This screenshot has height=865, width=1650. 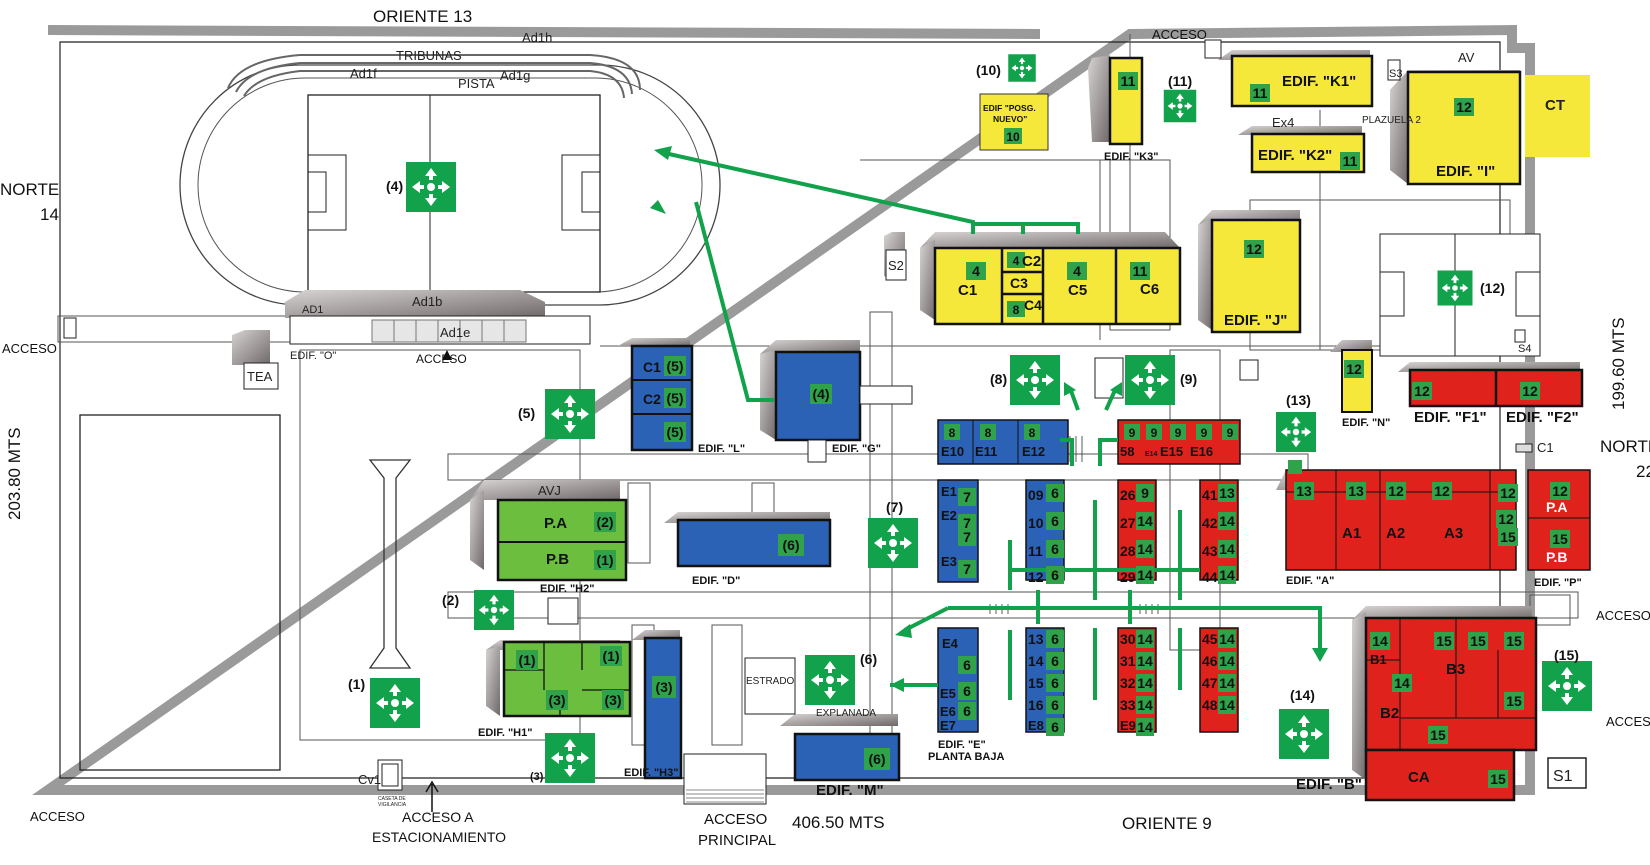 I want to click on label-pista: PISTA, so click(x=476, y=83).